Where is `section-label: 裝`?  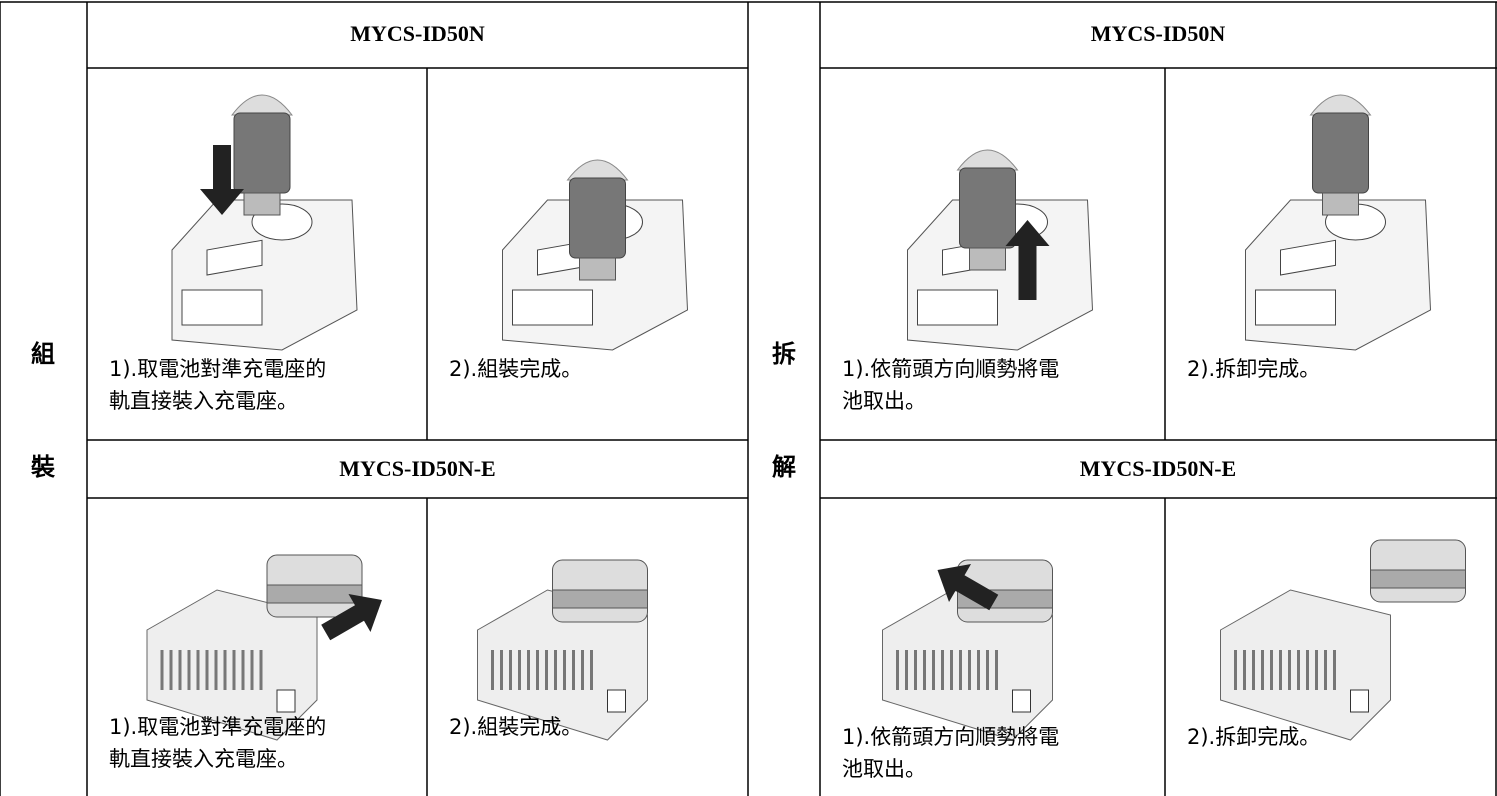
section-label: 裝 is located at coordinates (43, 467).